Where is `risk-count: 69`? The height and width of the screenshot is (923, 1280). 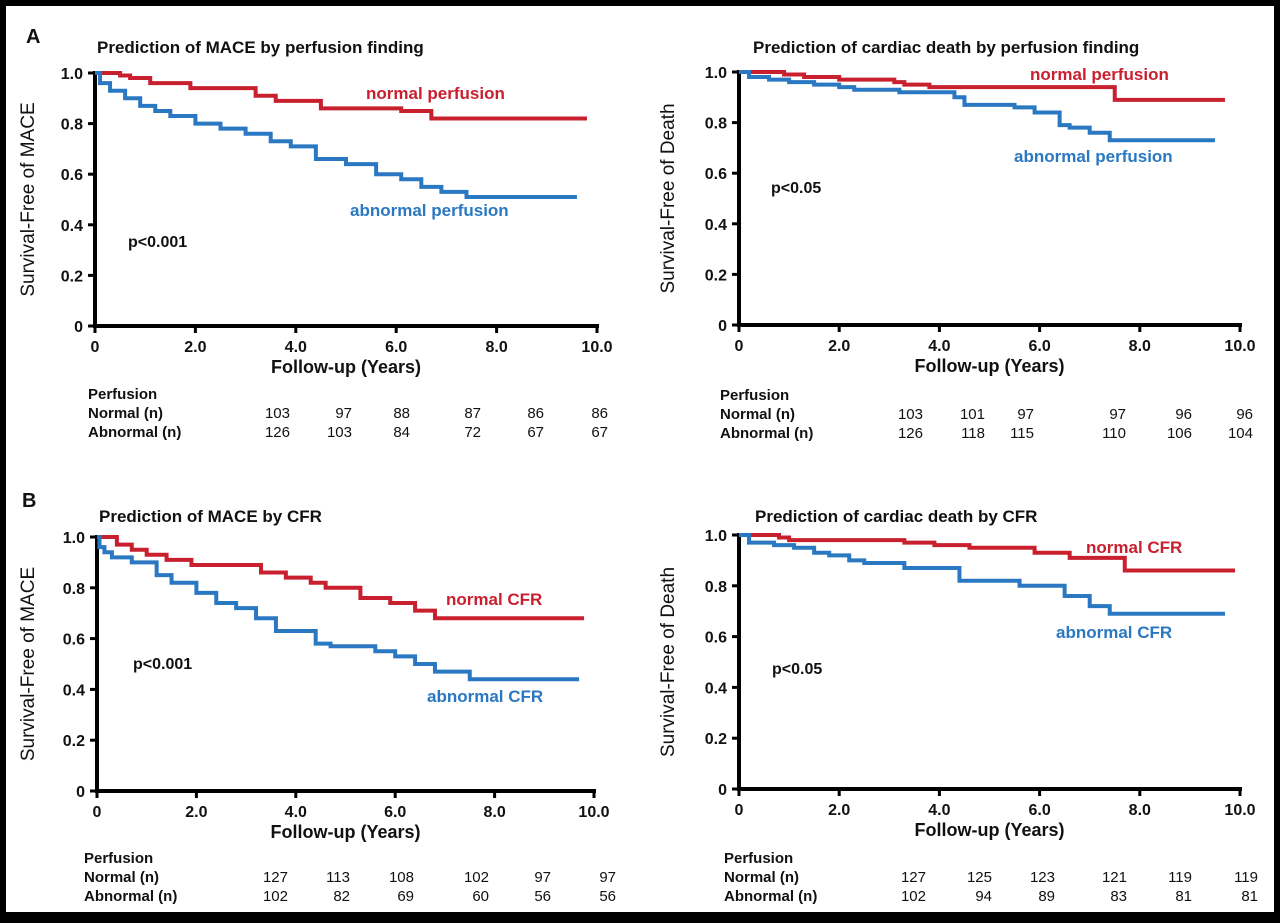
risk-count: 69 is located at coordinates (405, 896).